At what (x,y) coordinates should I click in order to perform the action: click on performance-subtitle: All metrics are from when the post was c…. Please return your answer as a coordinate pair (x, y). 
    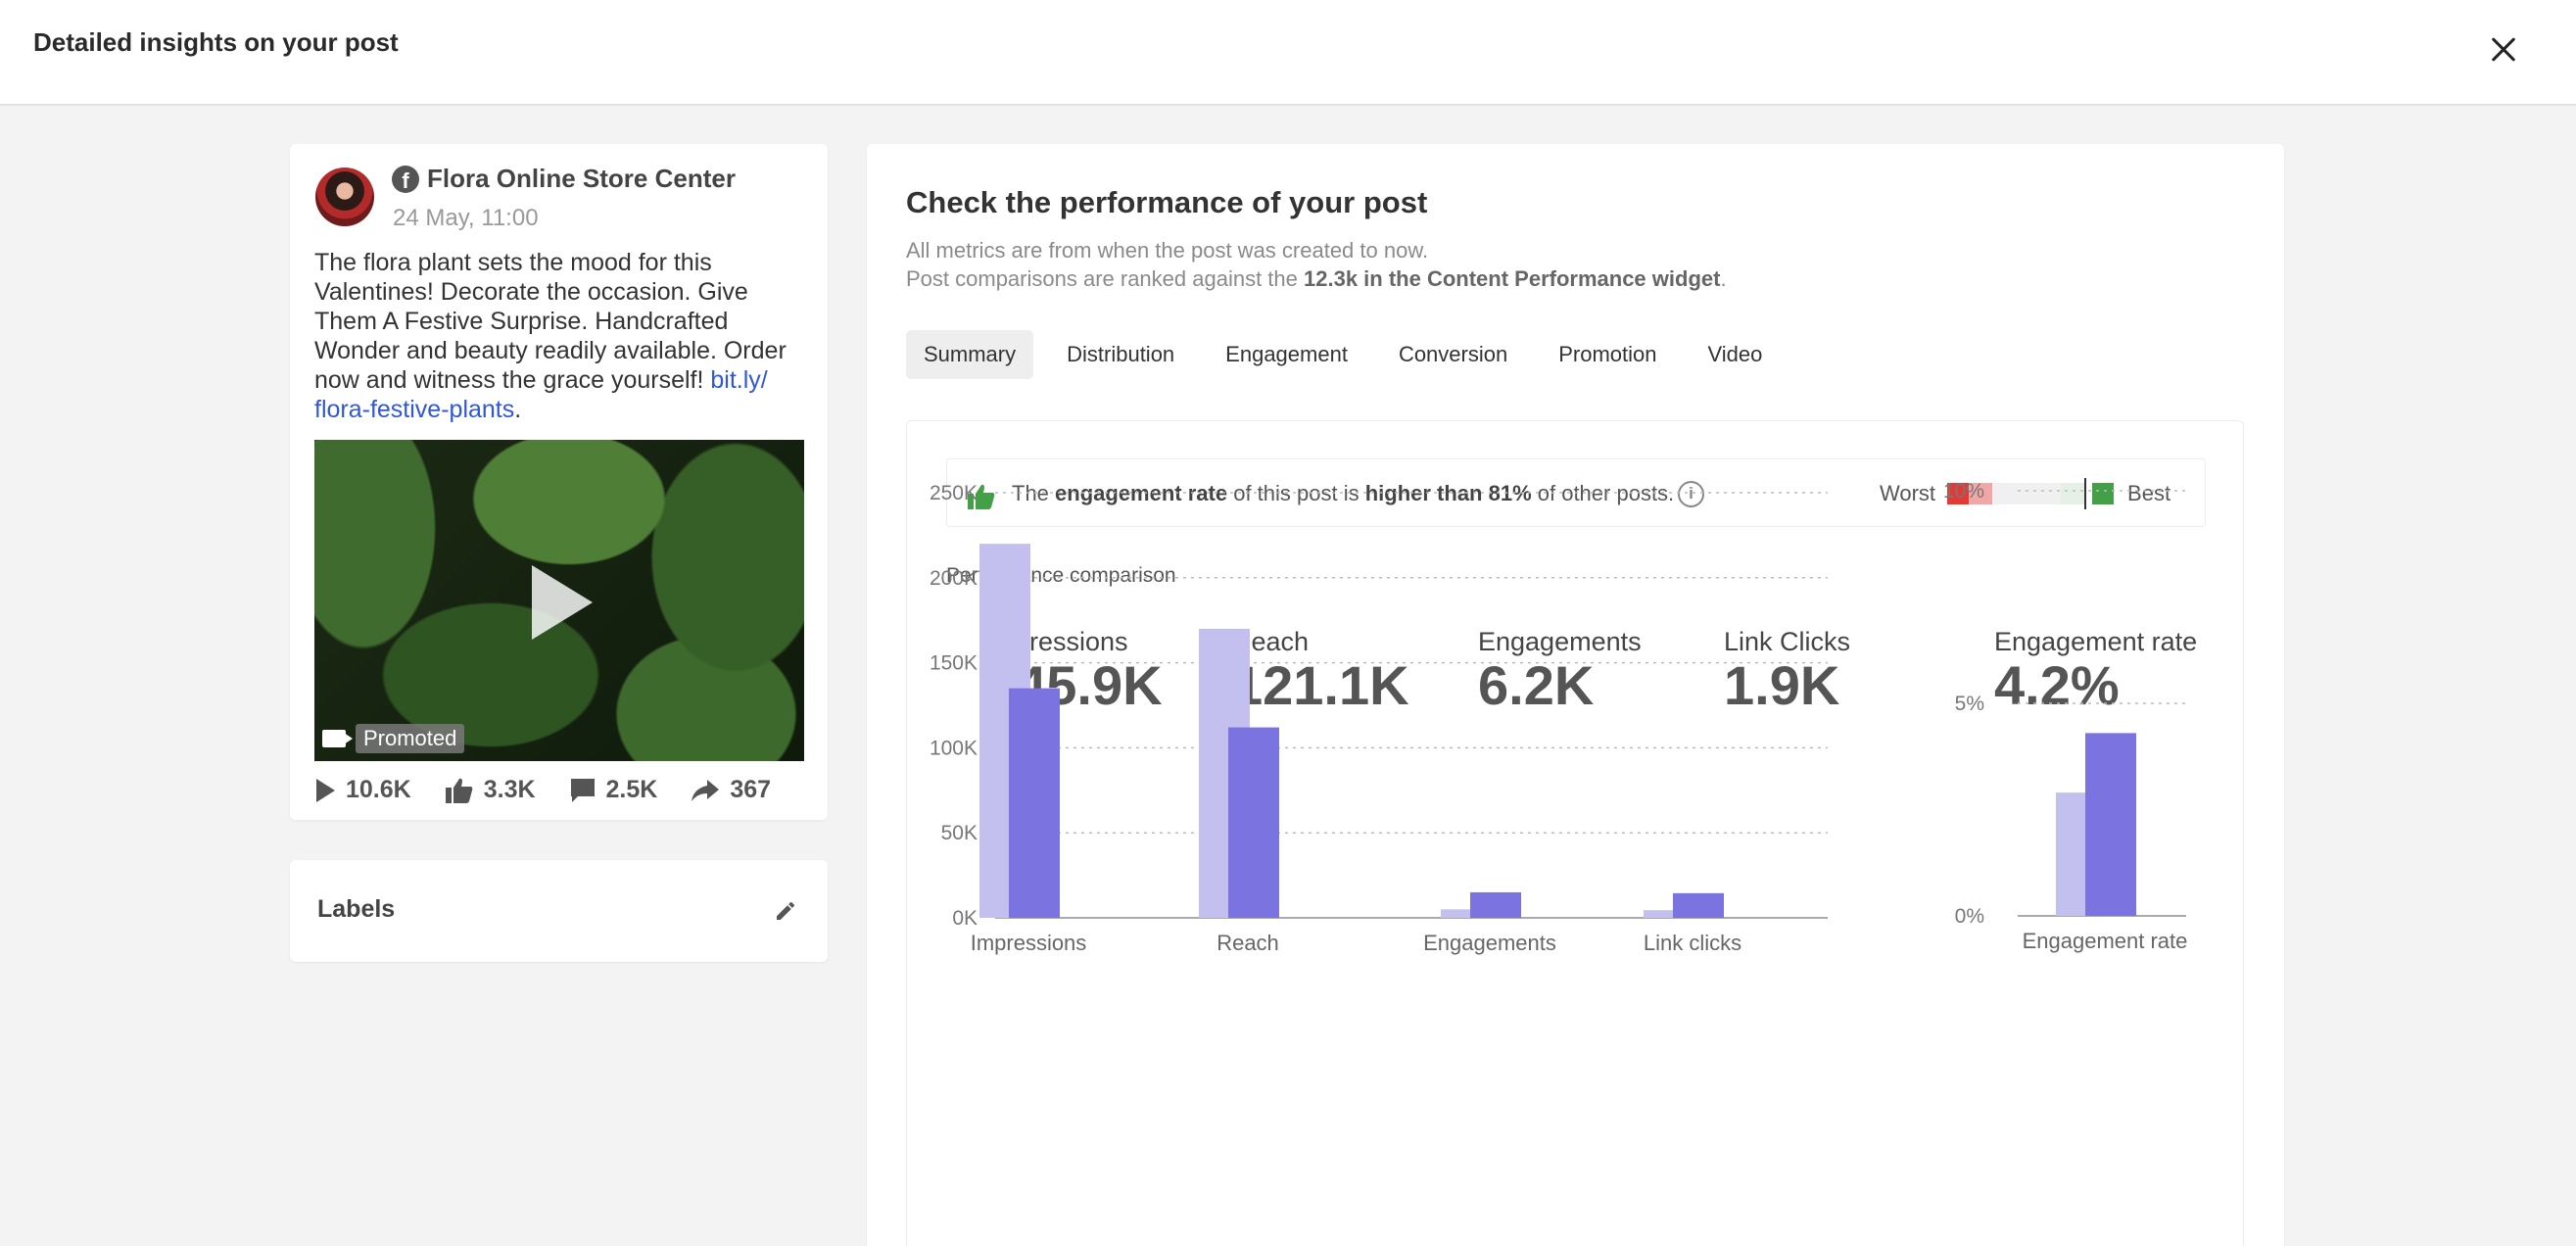
    Looking at the image, I should click on (1167, 250).